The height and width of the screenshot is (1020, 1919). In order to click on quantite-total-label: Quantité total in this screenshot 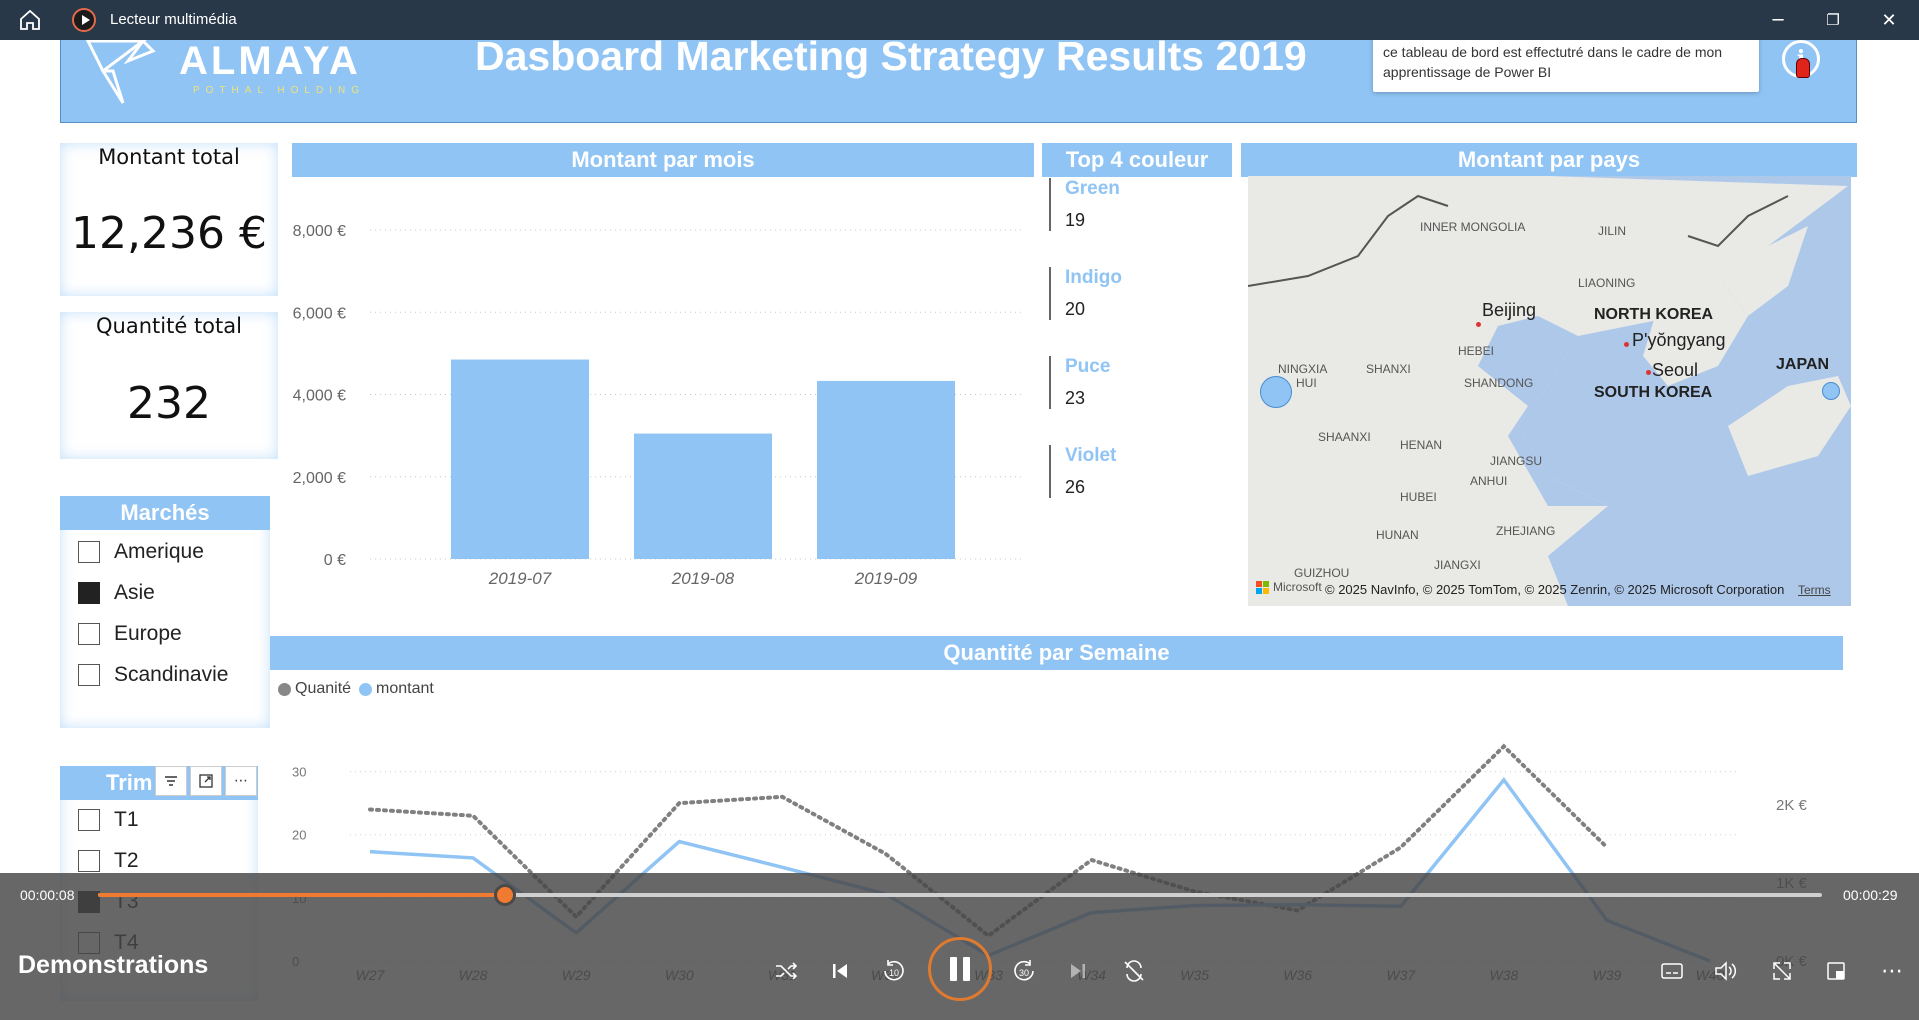, I will do `click(169, 326)`.